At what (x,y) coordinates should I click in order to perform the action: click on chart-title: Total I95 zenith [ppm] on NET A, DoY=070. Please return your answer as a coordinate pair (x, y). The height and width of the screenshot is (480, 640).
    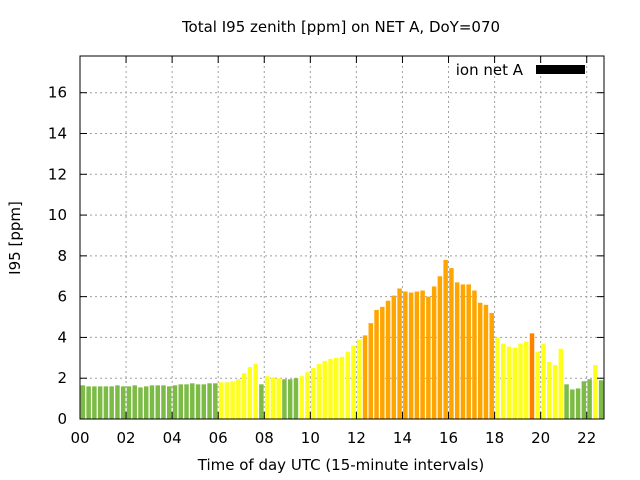
    Looking at the image, I should click on (340, 27).